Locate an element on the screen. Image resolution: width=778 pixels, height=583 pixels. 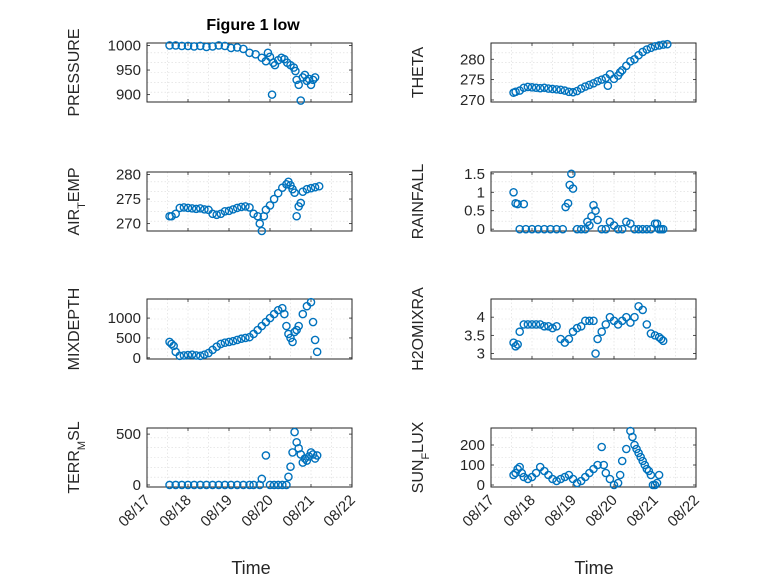
x-tick-label: 08/21 is located at coordinates (642, 511).